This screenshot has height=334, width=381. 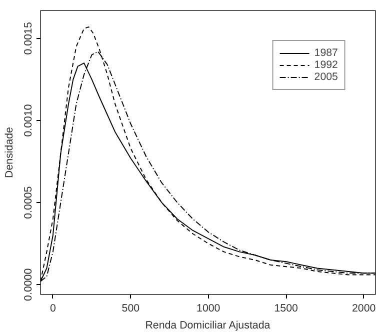 I want to click on y-tick-label: 0.0000, so click(x=28, y=284).